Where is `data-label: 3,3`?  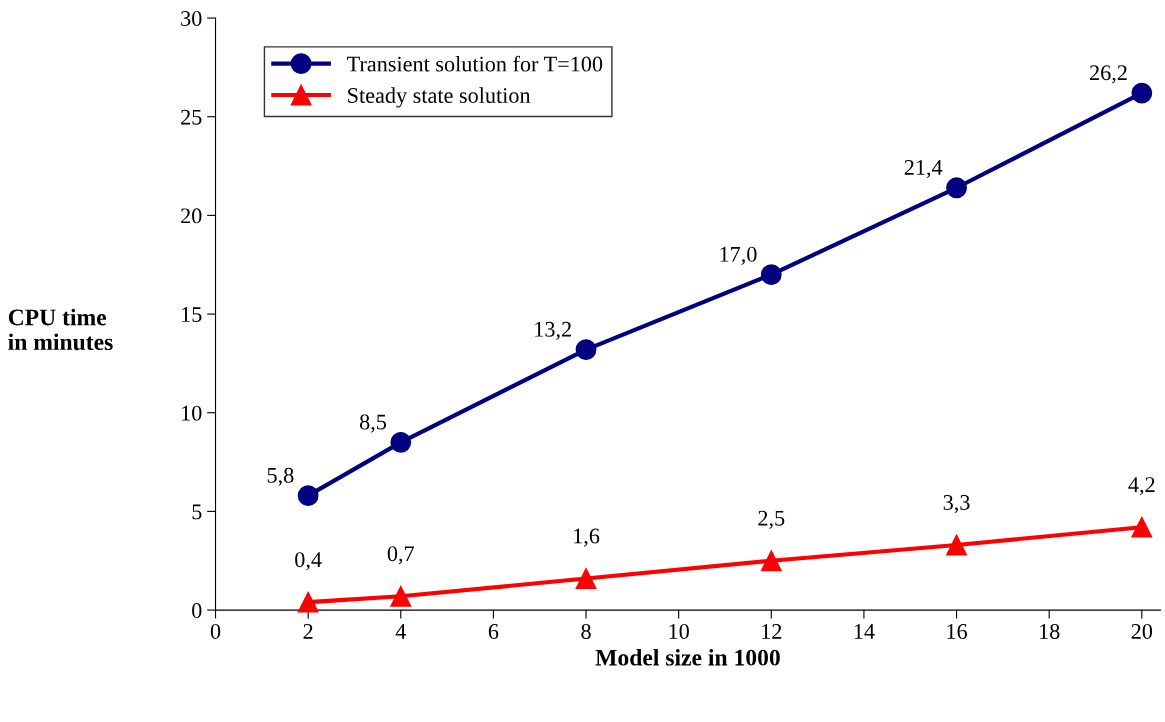 data-label: 3,3 is located at coordinates (956, 504).